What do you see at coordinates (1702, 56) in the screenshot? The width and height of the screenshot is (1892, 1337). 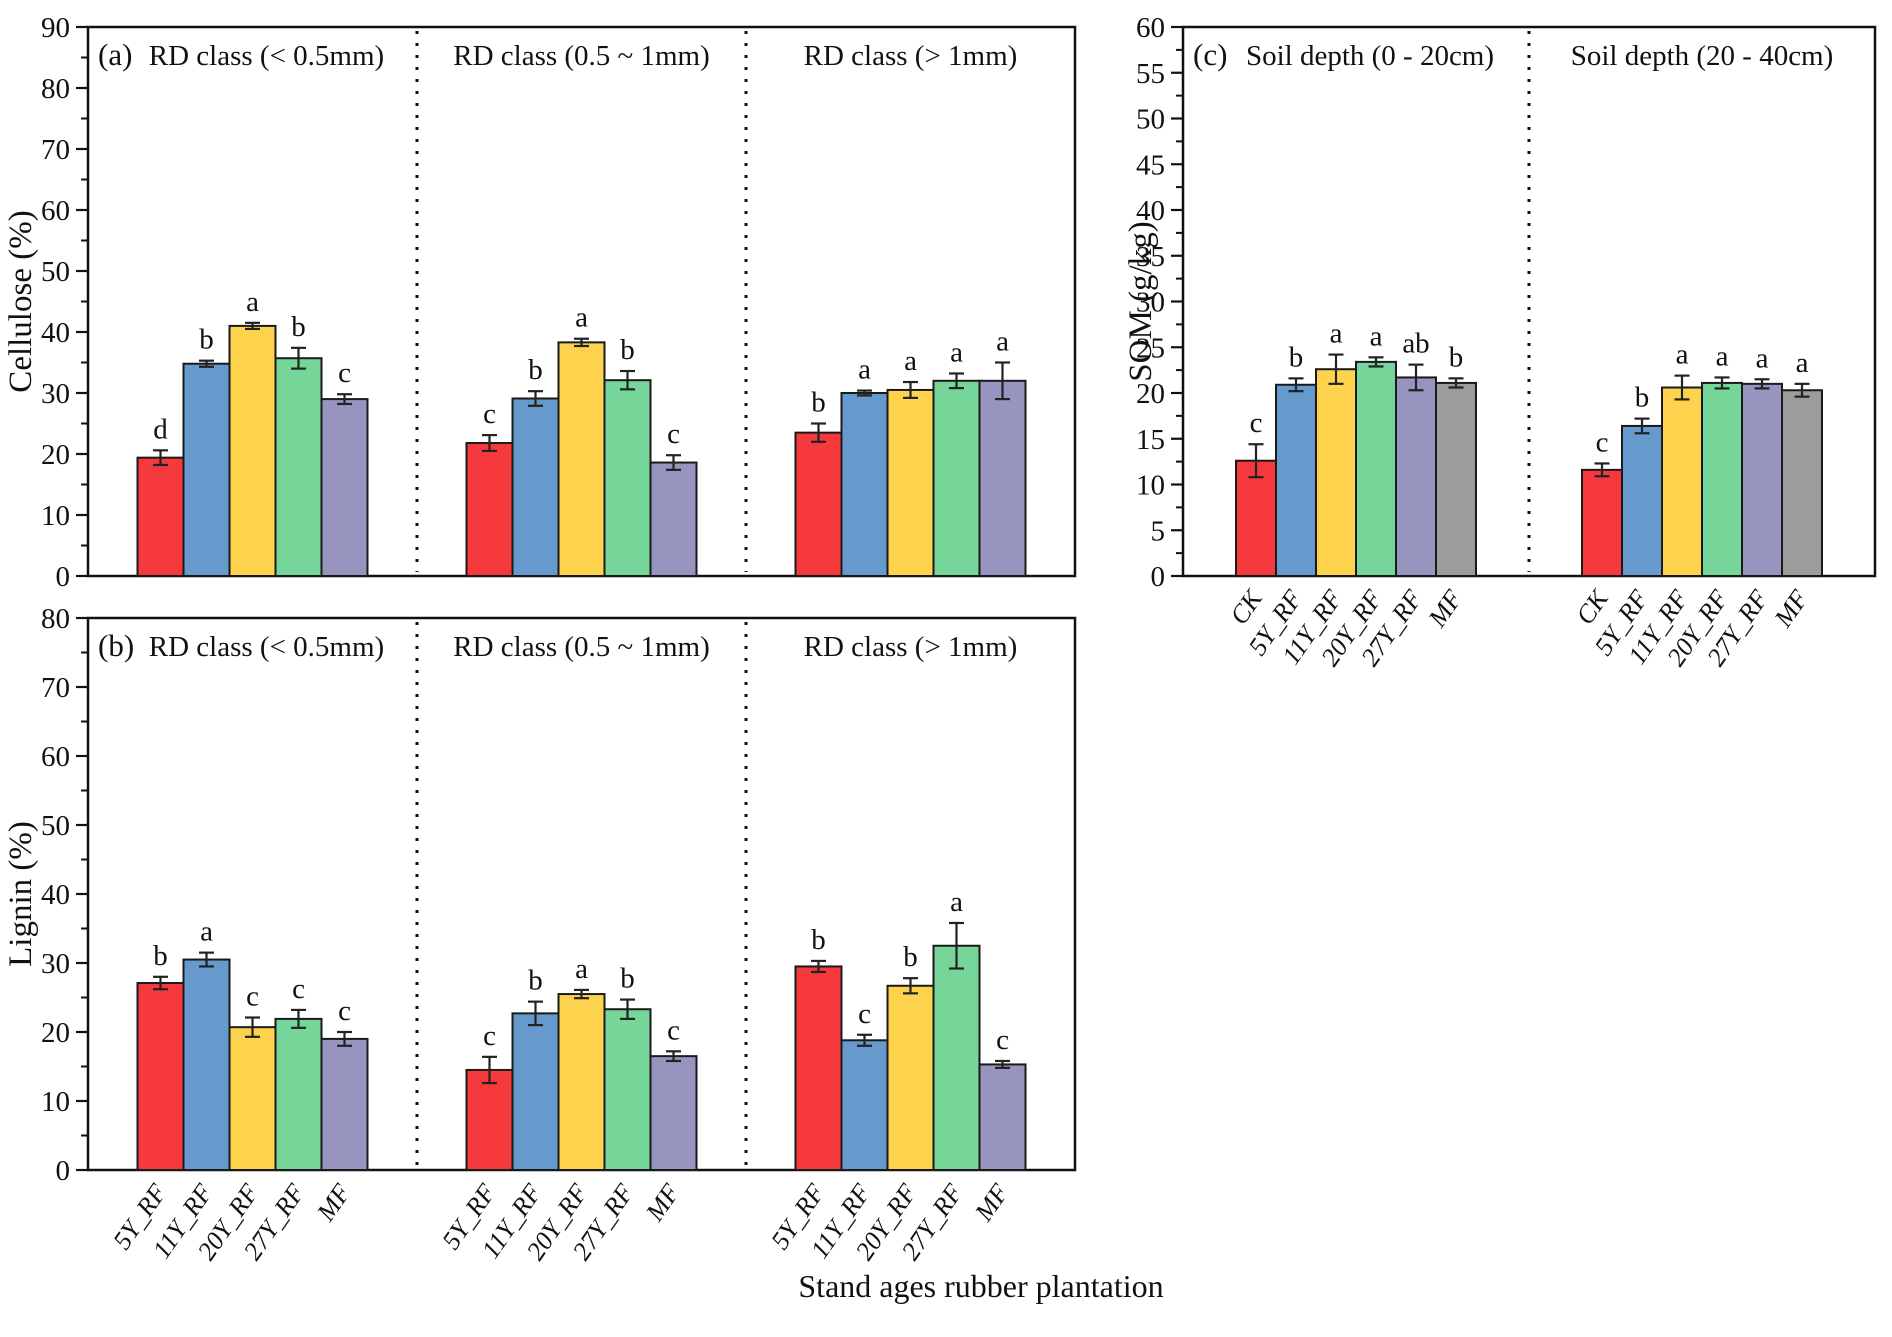 I see `section-title: Soil depth (20 - 40cm)` at bounding box center [1702, 56].